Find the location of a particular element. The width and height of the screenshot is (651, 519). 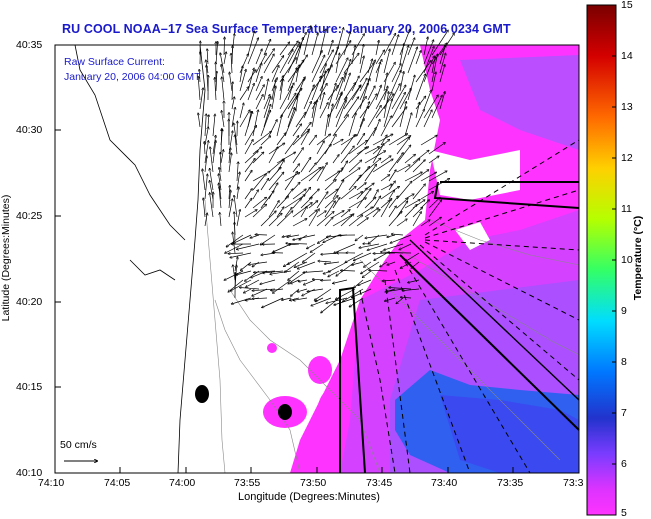

colorbar-tick: 7 is located at coordinates (624, 413).